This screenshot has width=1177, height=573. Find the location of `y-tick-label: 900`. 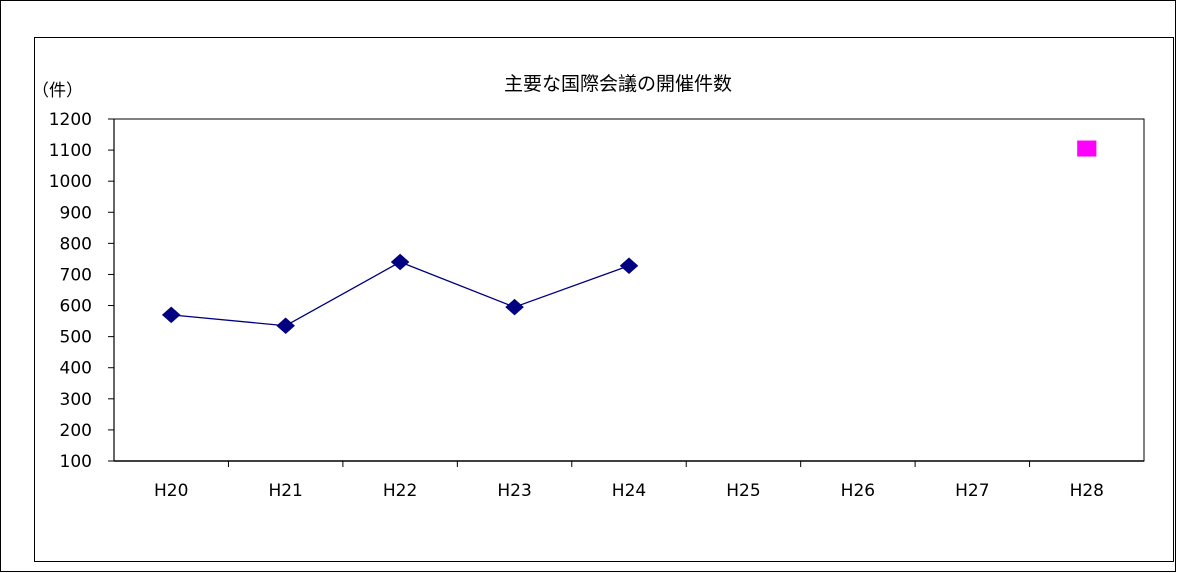

y-tick-label: 900 is located at coordinates (76, 213).